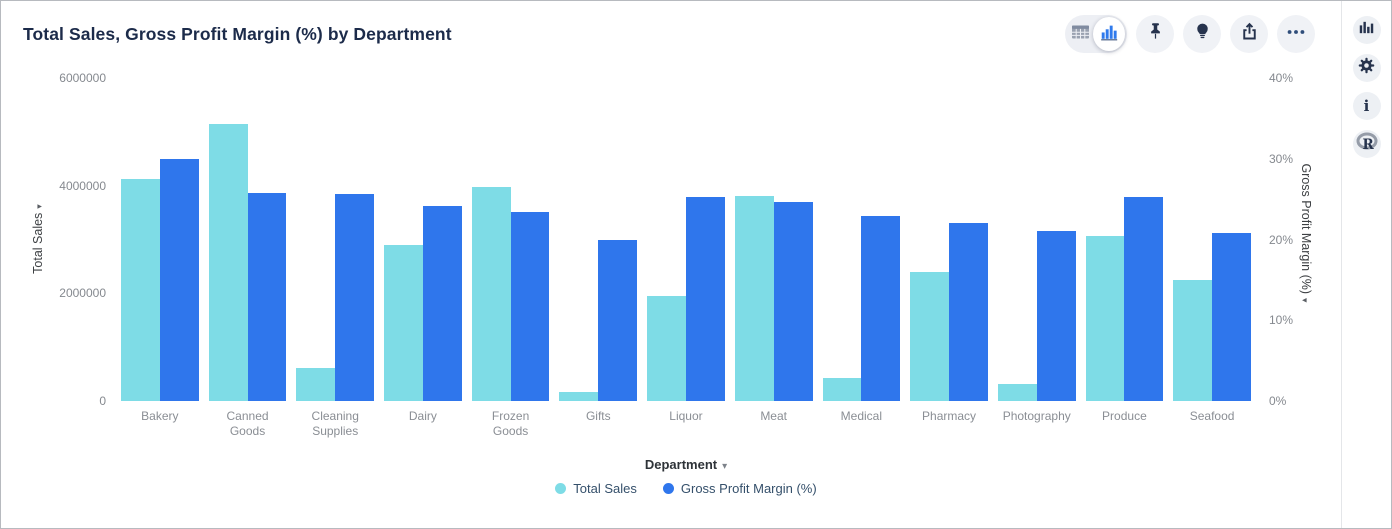 This screenshot has width=1392, height=529. What do you see at coordinates (510, 423) in the screenshot?
I see `category-label: Frozen Goods` at bounding box center [510, 423].